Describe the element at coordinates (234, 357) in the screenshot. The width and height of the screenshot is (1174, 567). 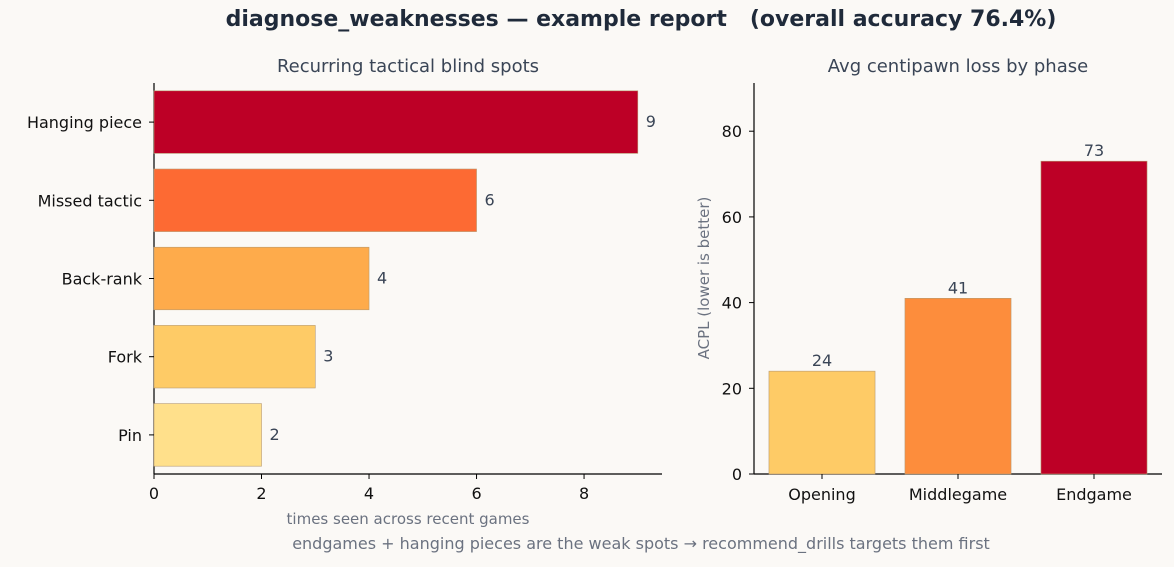
I see `bar-fork` at that location.